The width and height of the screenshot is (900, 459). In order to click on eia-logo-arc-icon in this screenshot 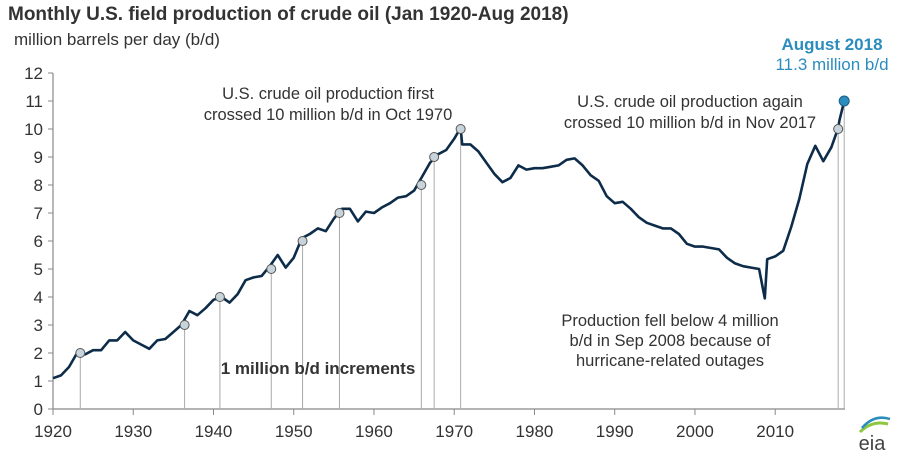, I will do `click(873, 427)`.